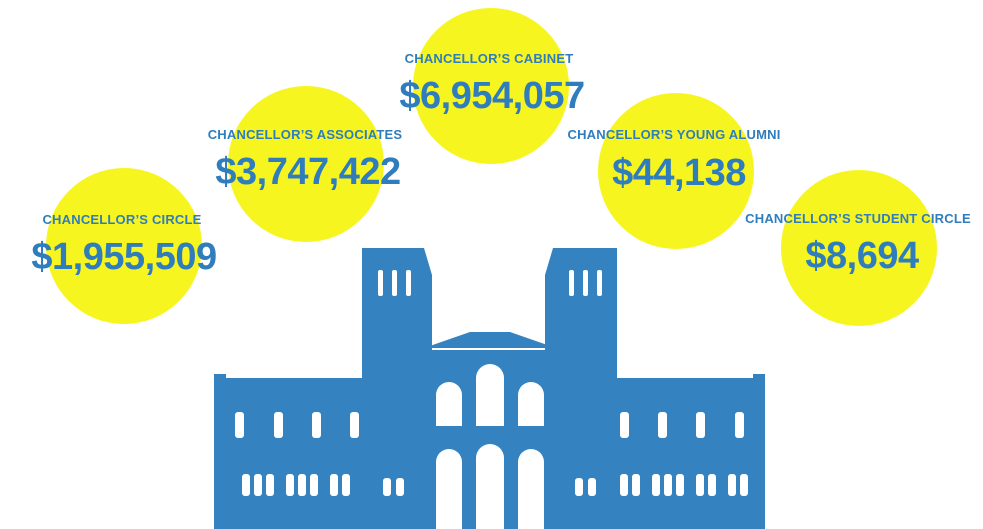 The image size is (983, 529). I want to click on chancellors-associates-label: CHANCELLOR’S ASSOCIATES, so click(305, 134).